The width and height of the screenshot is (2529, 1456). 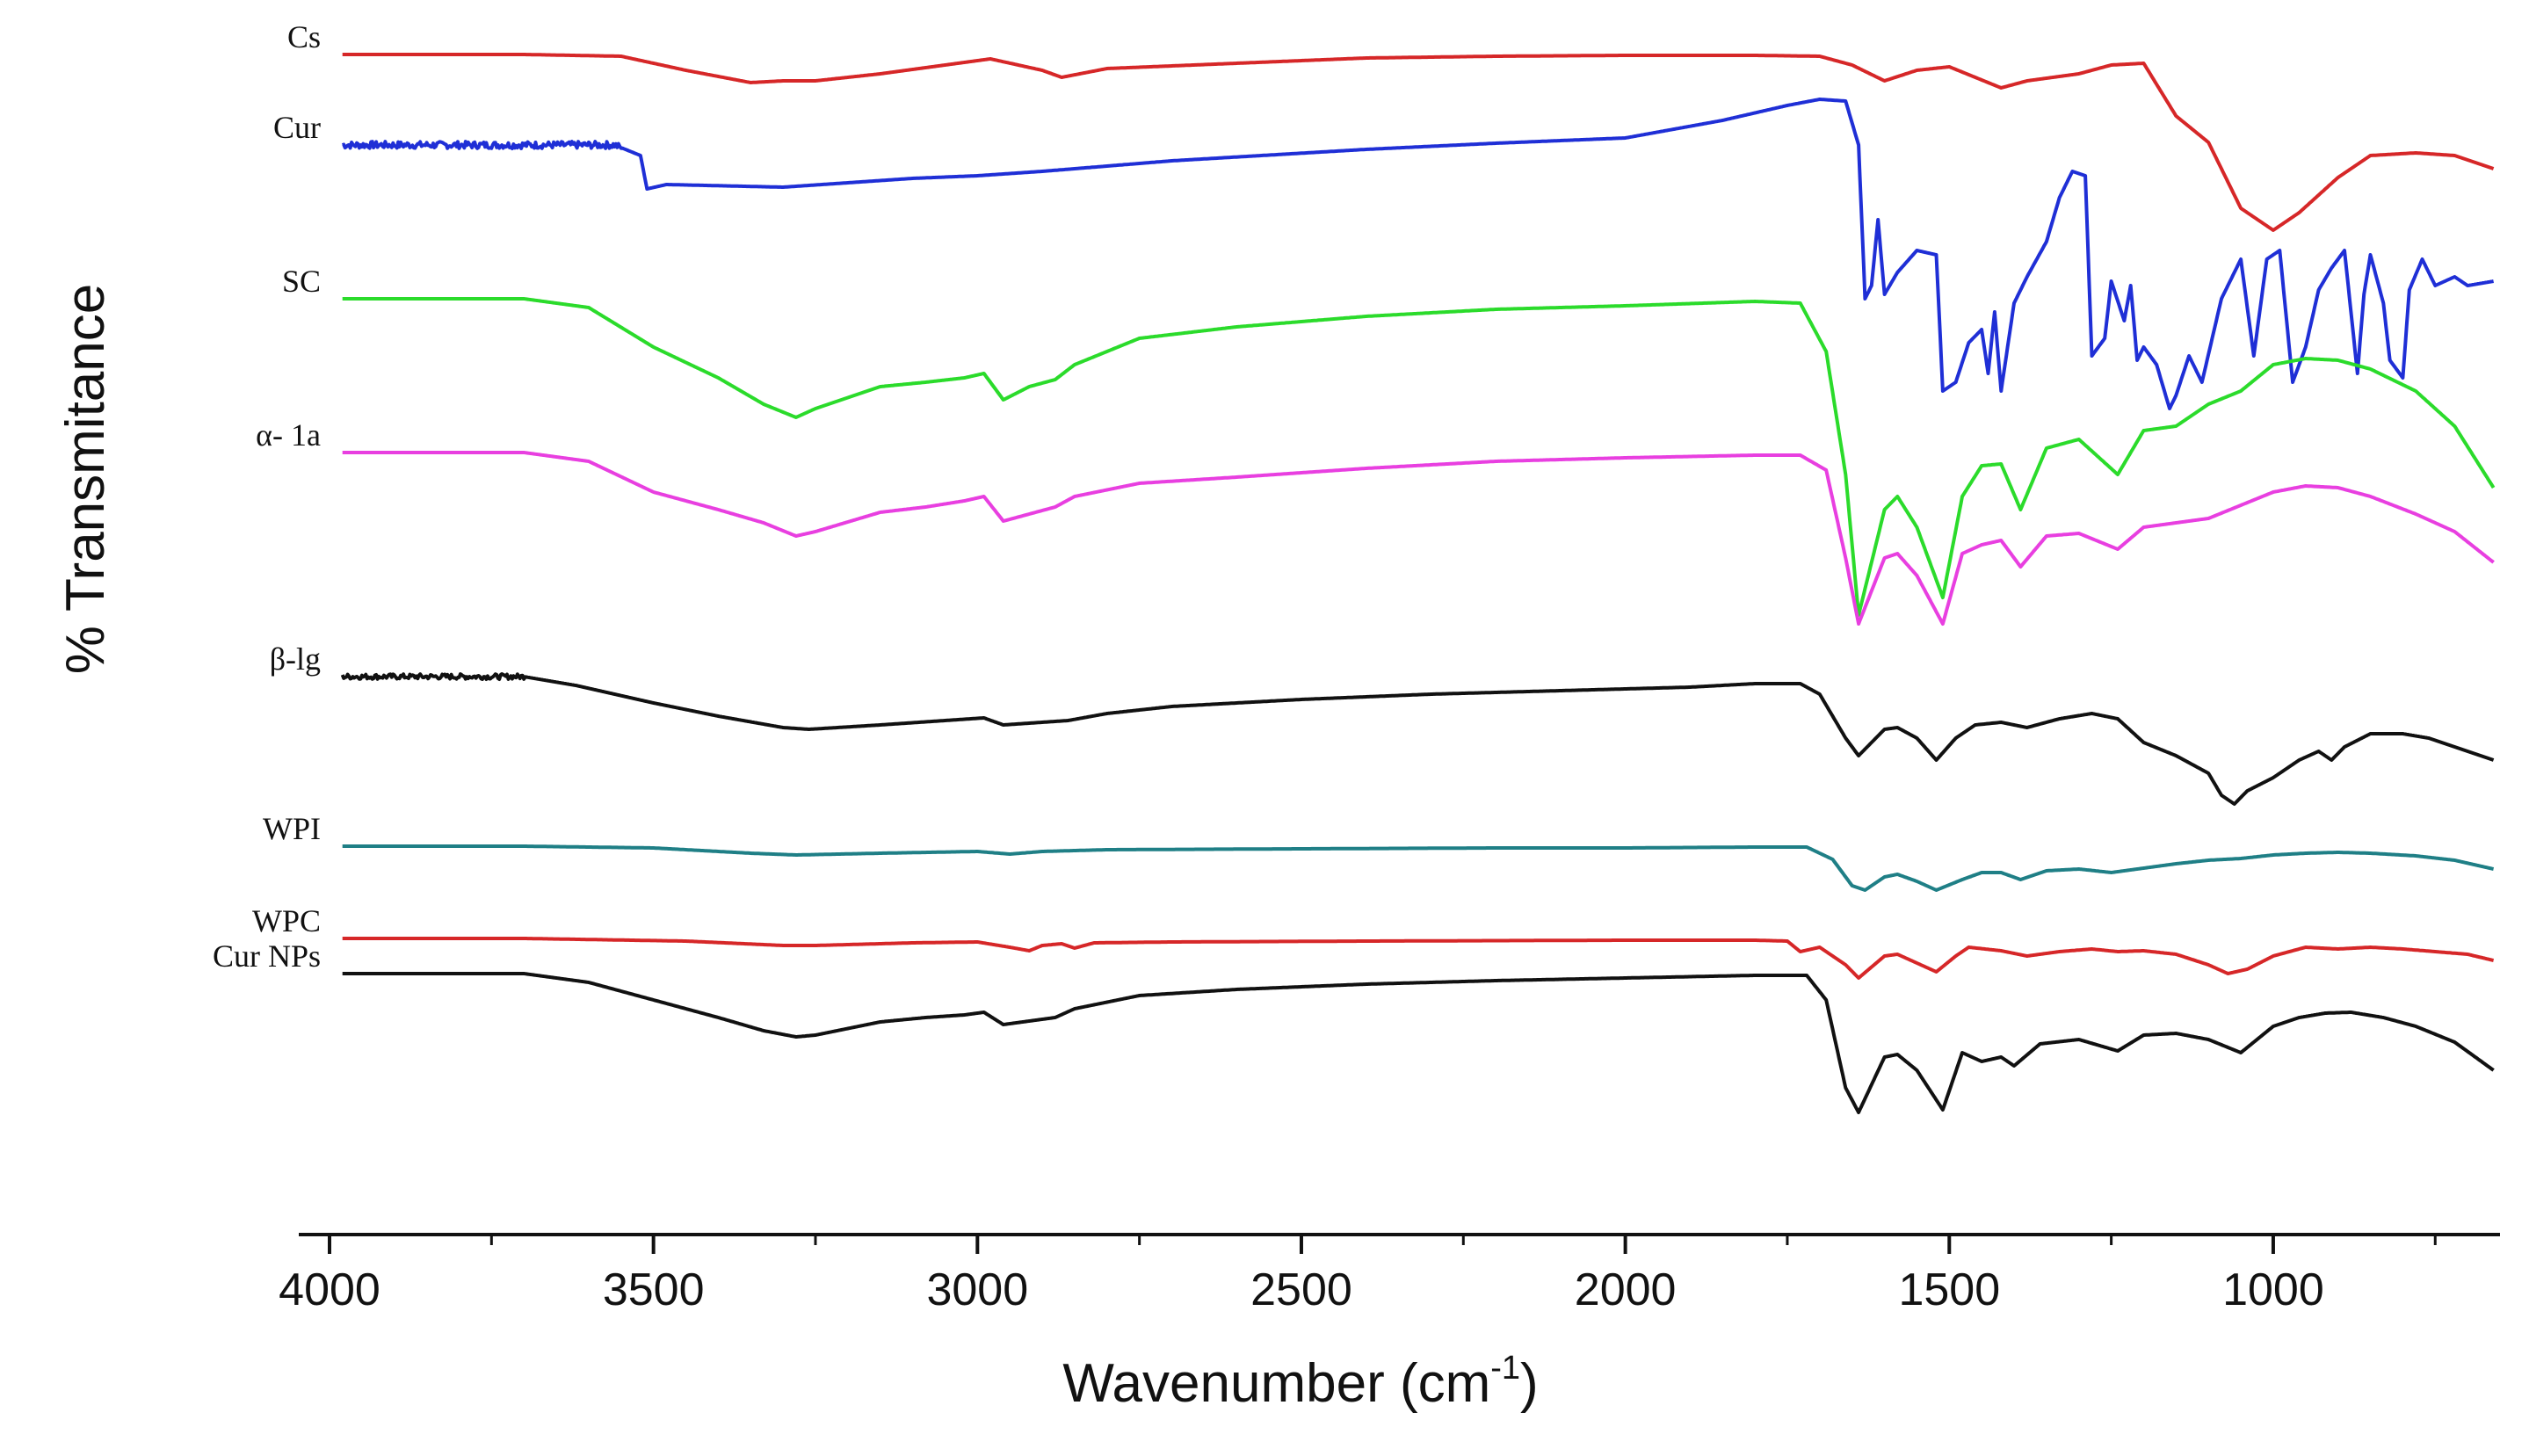 What do you see at coordinates (288, 435) in the screenshot?
I see `series-label: α- 1a` at bounding box center [288, 435].